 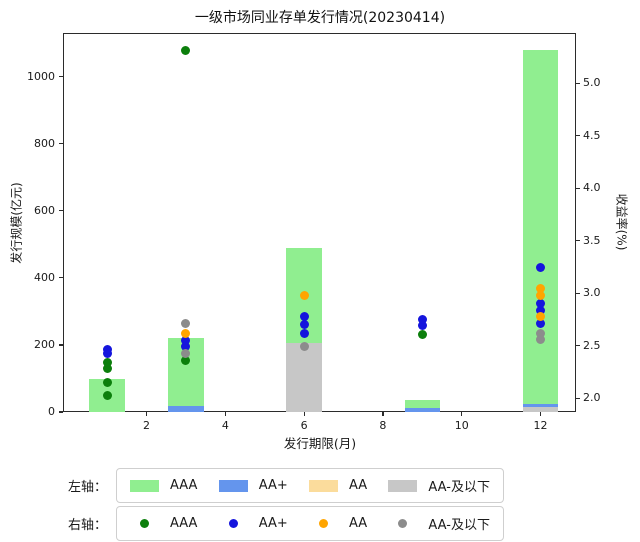 I want to click on legend-row: 左轴： AAA AA+ AA AA-及以下, so click(x=286, y=485).